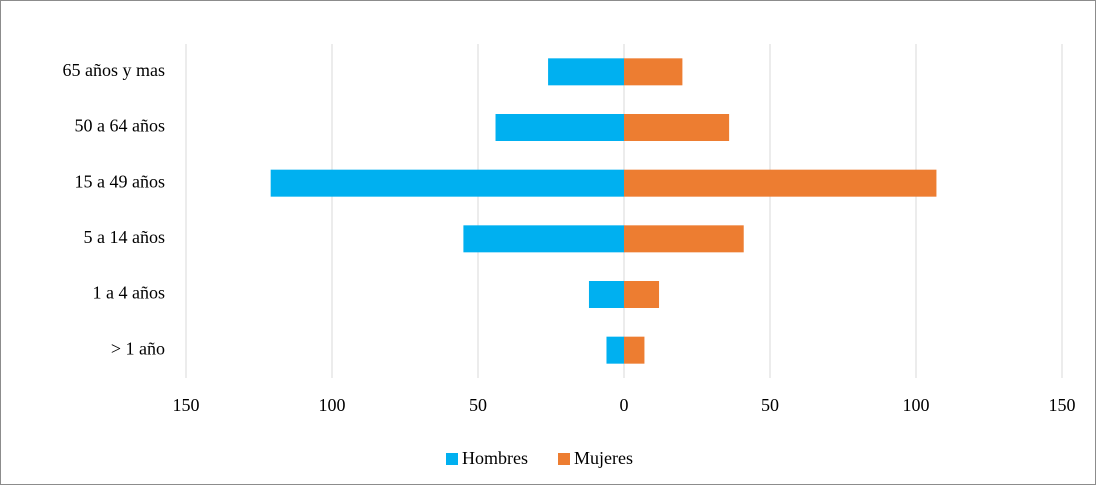 Image resolution: width=1096 pixels, height=485 pixels. I want to click on legend-label: Mujeres, so click(603, 458).